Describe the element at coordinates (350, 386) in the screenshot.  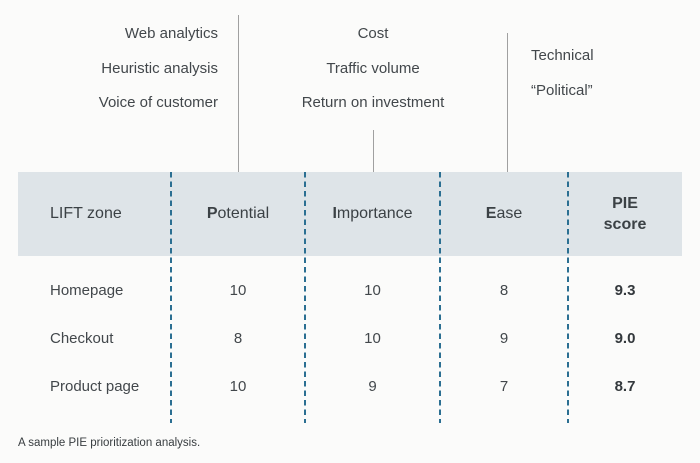
I see `table-row-product-page: Product page 10 9 7 8.7` at that location.